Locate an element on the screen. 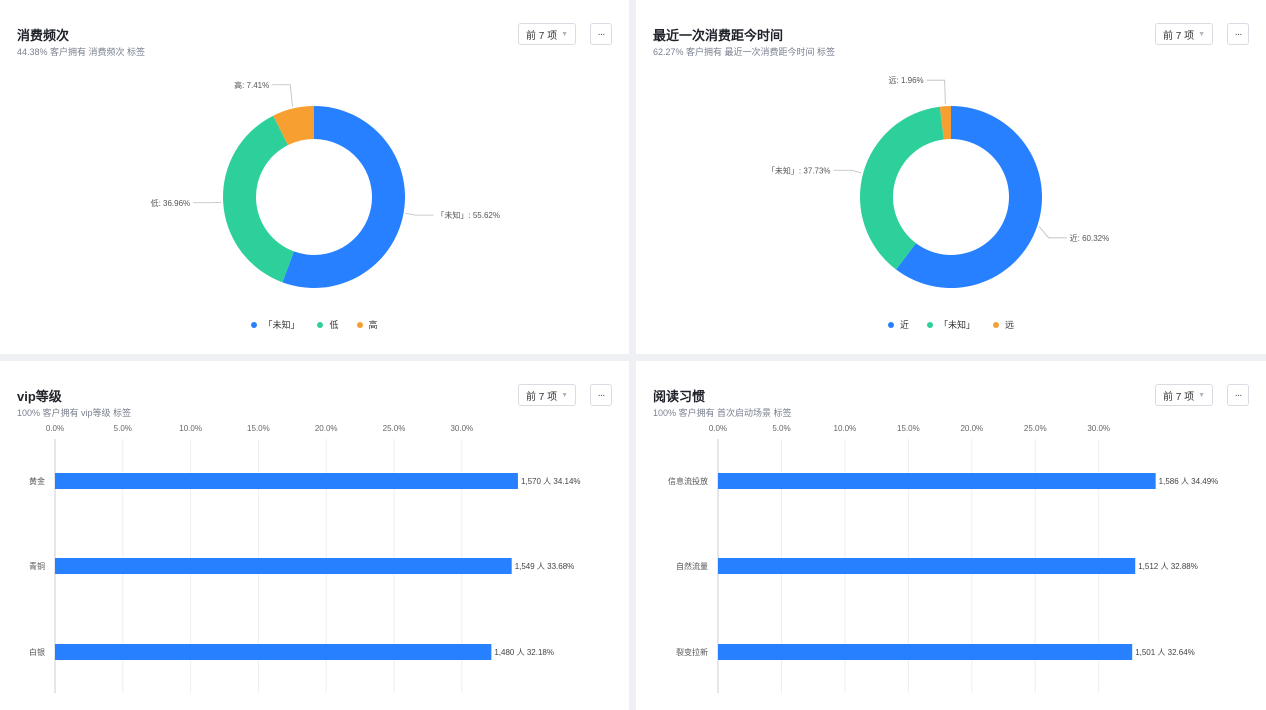 The height and width of the screenshot is (710, 1266). donut-chart: 「未知」: 55.62% 低: 36.96% 高: 7.41% is located at coordinates (325, 184).